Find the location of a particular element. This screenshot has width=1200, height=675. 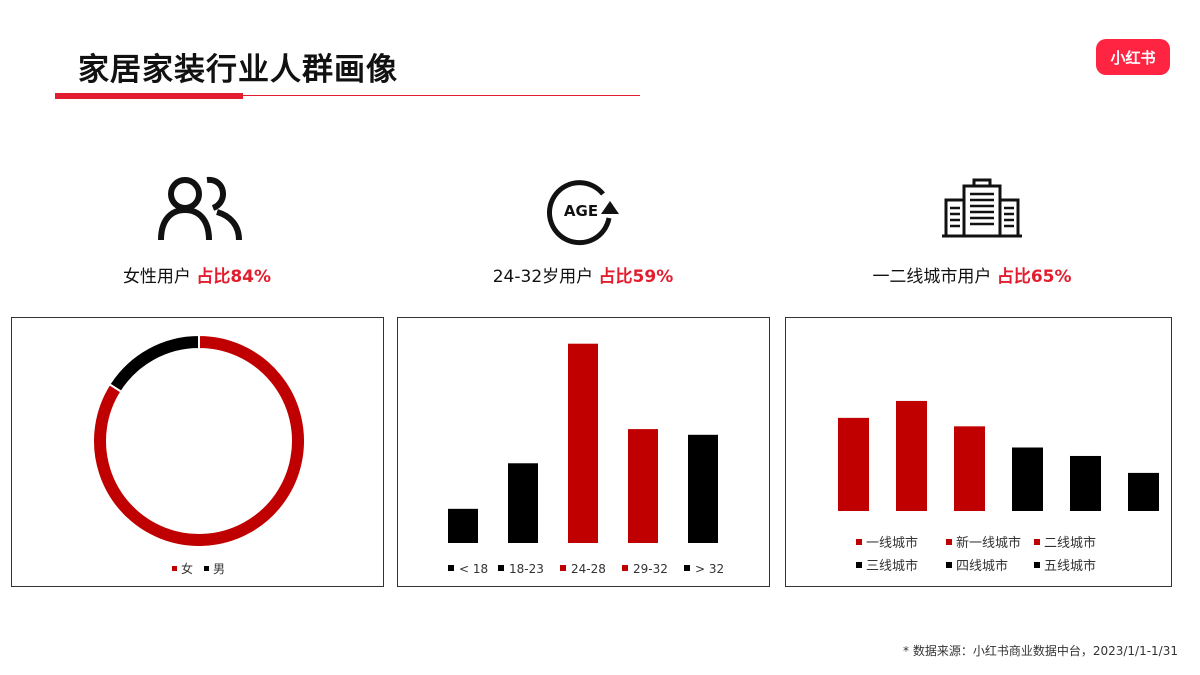

caption-age-highlight: 占比59% is located at coordinates (636, 277).